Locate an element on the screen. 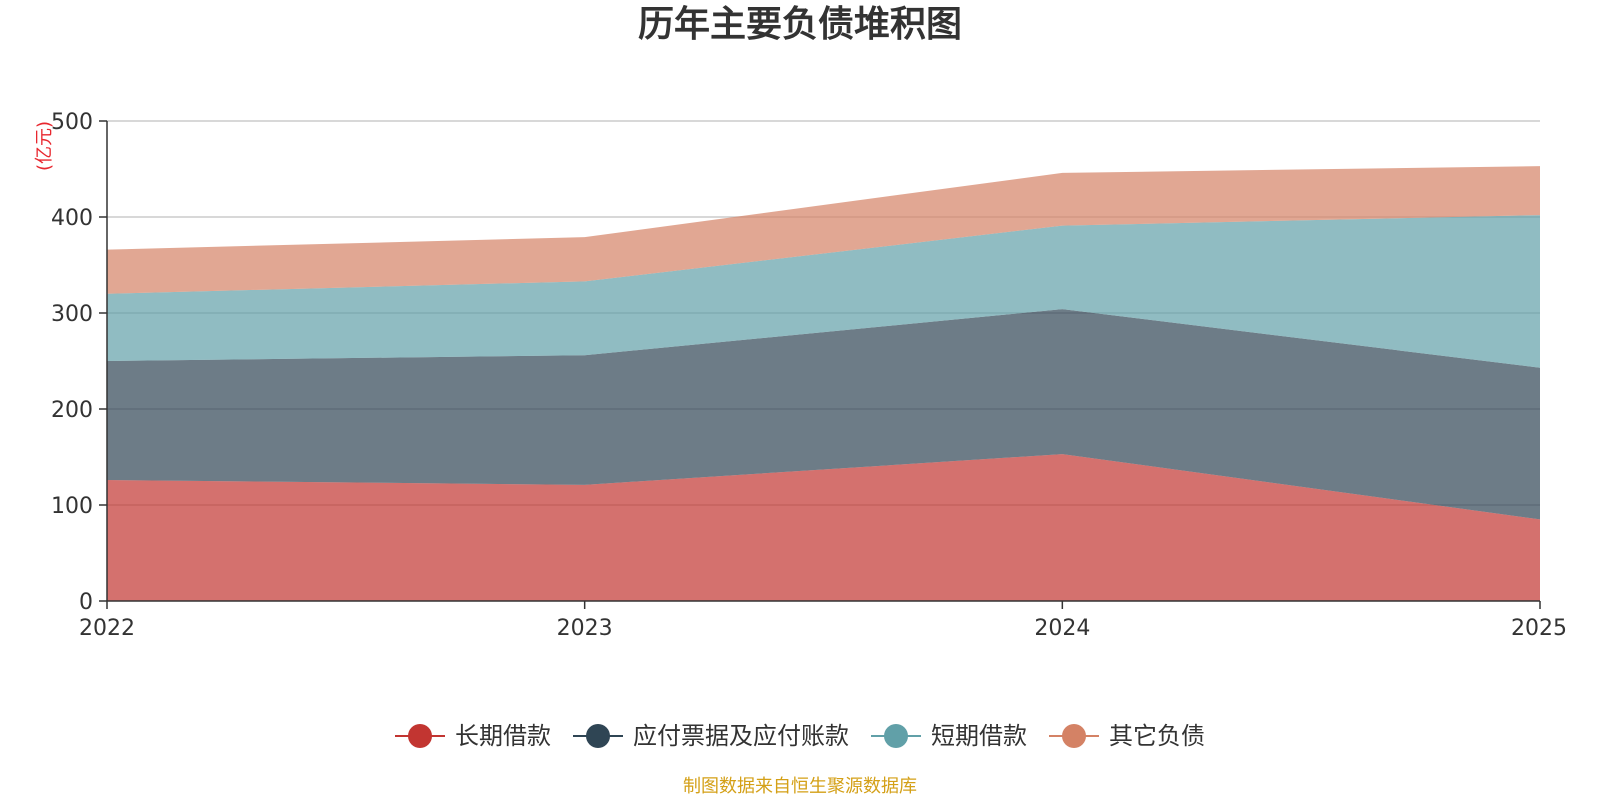  y-axis-ticks: 0 100 200 300 400 500 is located at coordinates (79, 362).